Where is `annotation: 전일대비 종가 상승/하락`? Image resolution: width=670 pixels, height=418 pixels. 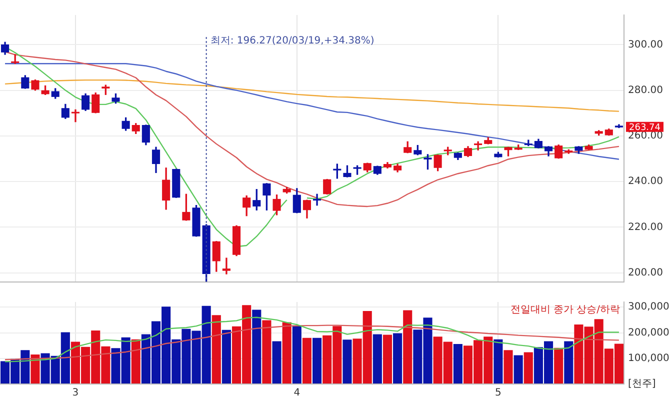 annotation: 전일대비 종가 상승/하락 is located at coordinates (565, 310).